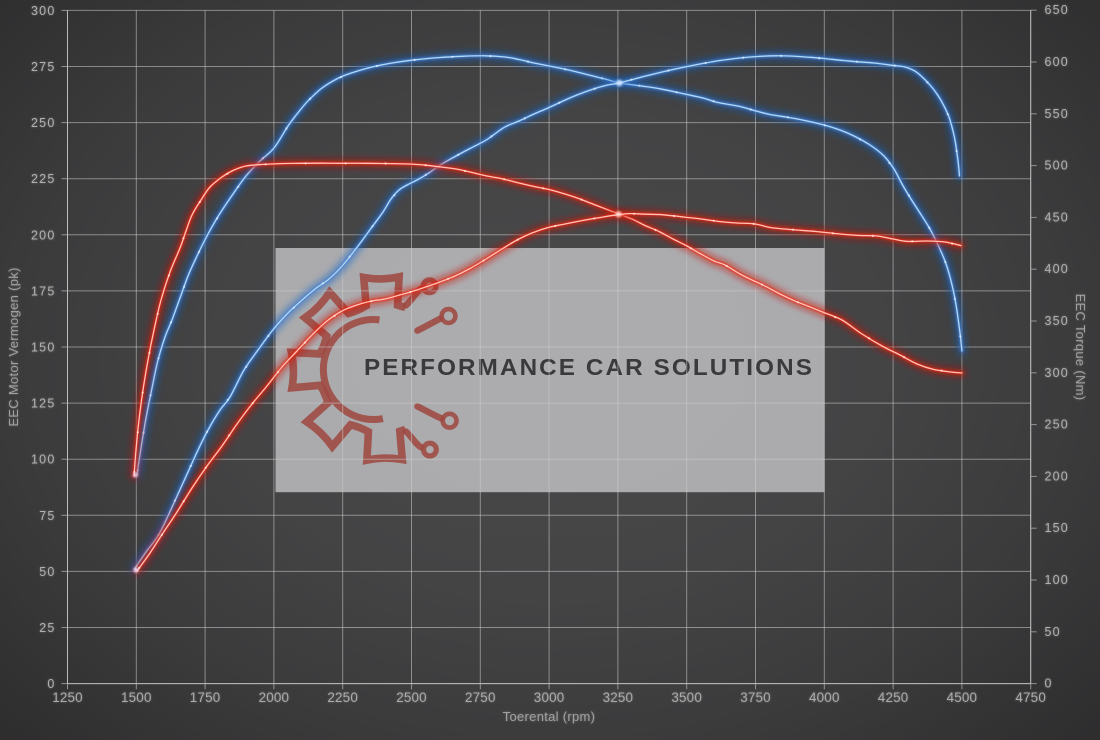 The image size is (1100, 740). I want to click on svg-text: 275, so click(43, 67).